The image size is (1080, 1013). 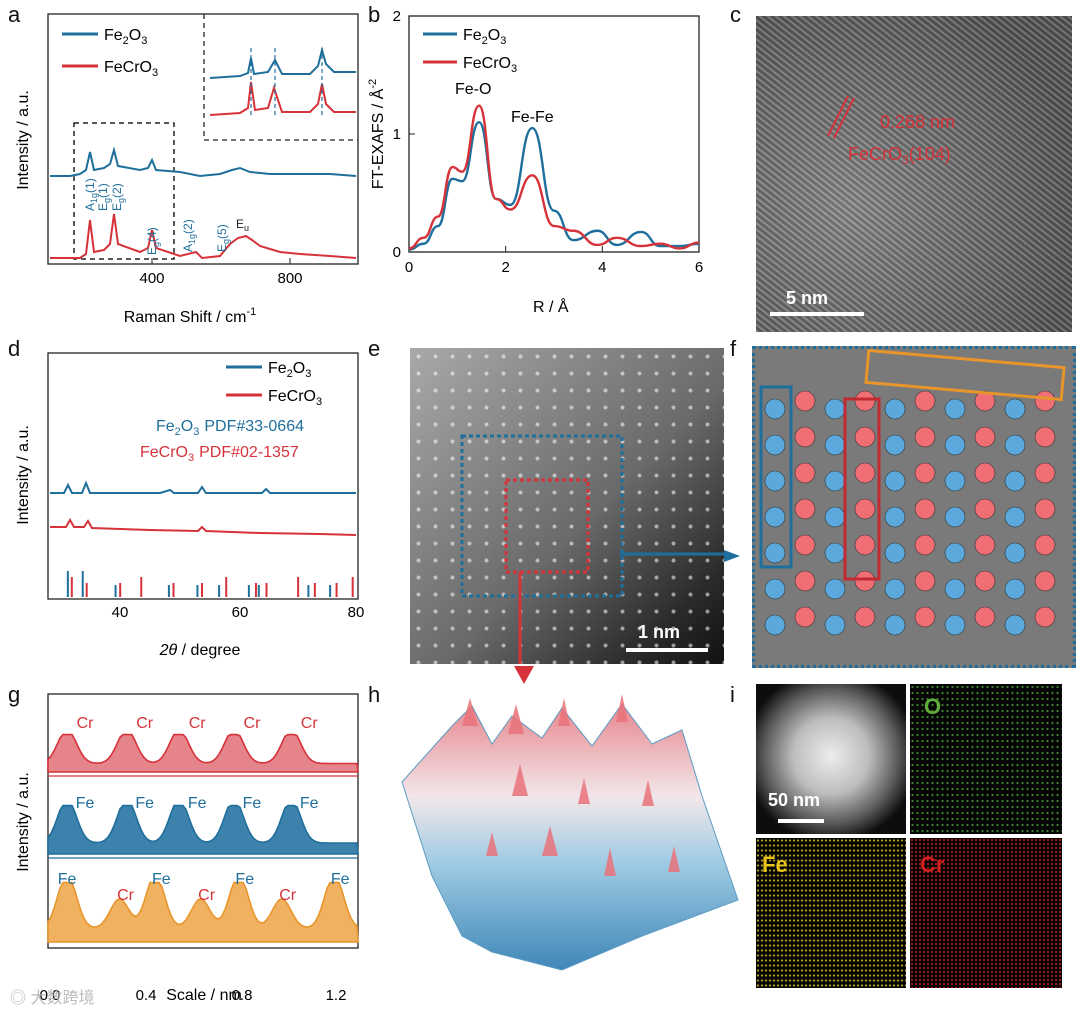 What do you see at coordinates (104, 197) in the screenshot?
I see `peak-label-eg1: Eg(1)` at bounding box center [104, 197].